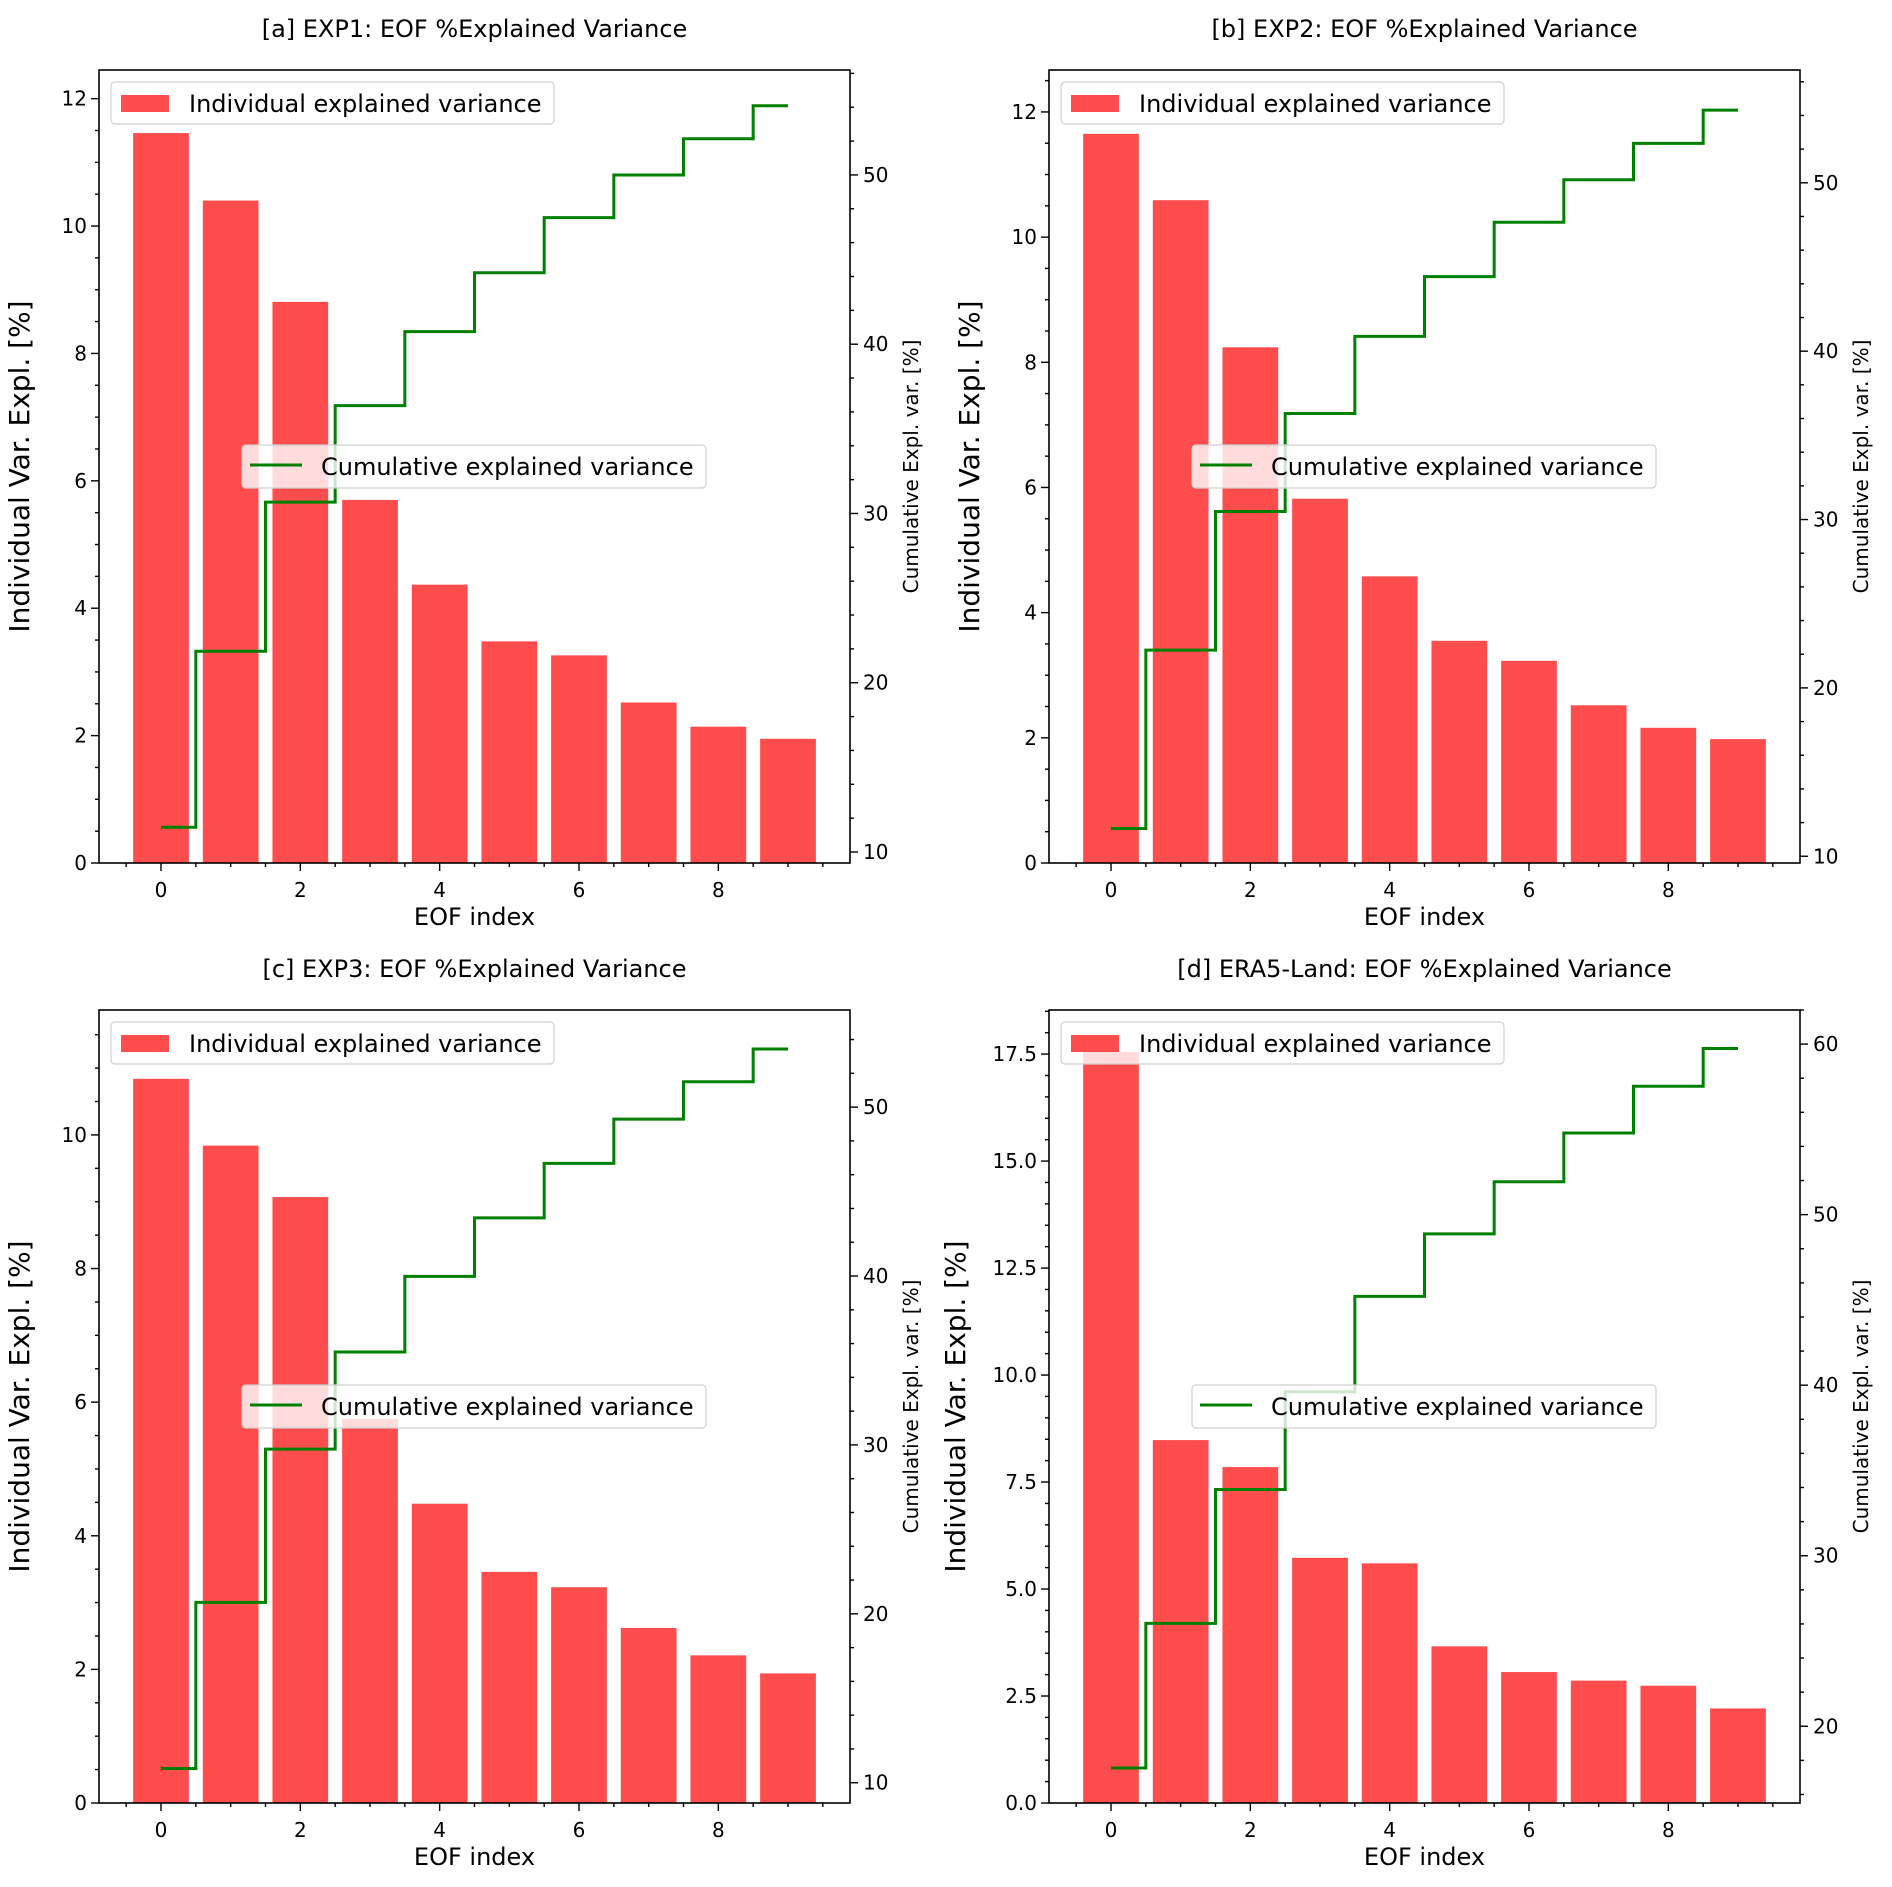  I want to click on chart-title: [c] EXP3: EOF %Explained Variance, so click(474, 969).